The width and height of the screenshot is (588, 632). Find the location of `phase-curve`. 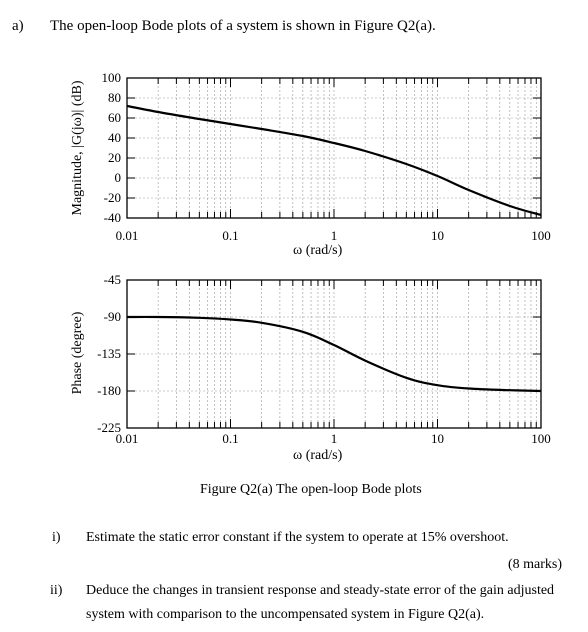

phase-curve is located at coordinates (334, 354).